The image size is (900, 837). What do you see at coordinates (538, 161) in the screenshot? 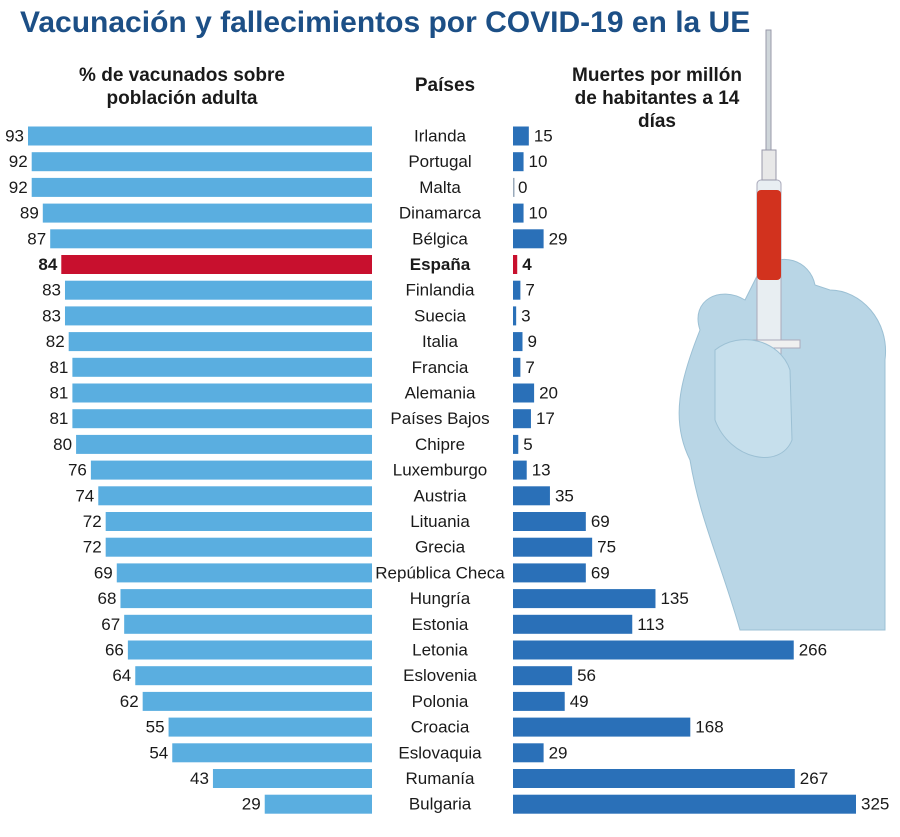
I see `value-label: 10` at bounding box center [538, 161].